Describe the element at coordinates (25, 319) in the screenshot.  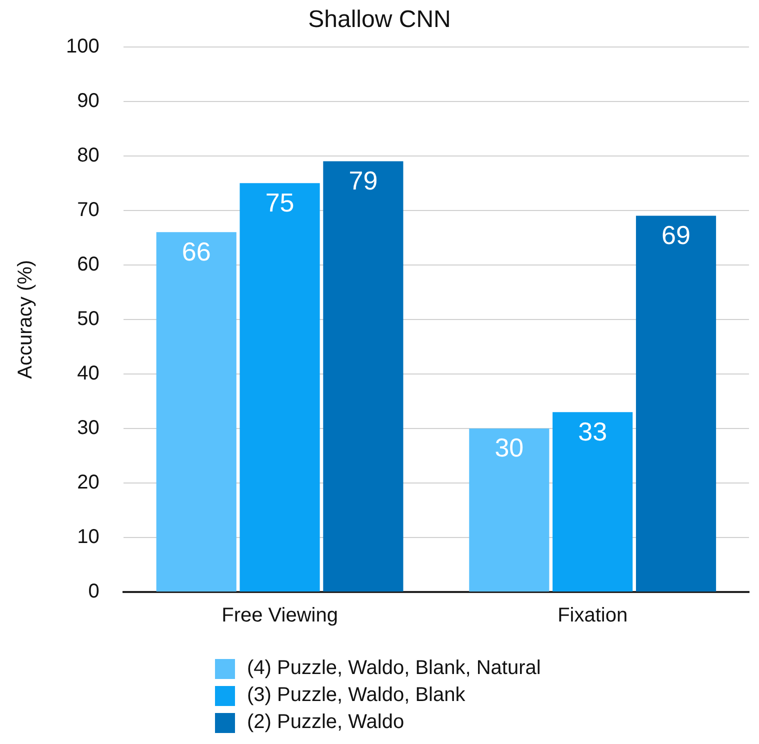
I see `y-axis-title: Accuracy (%)` at that location.